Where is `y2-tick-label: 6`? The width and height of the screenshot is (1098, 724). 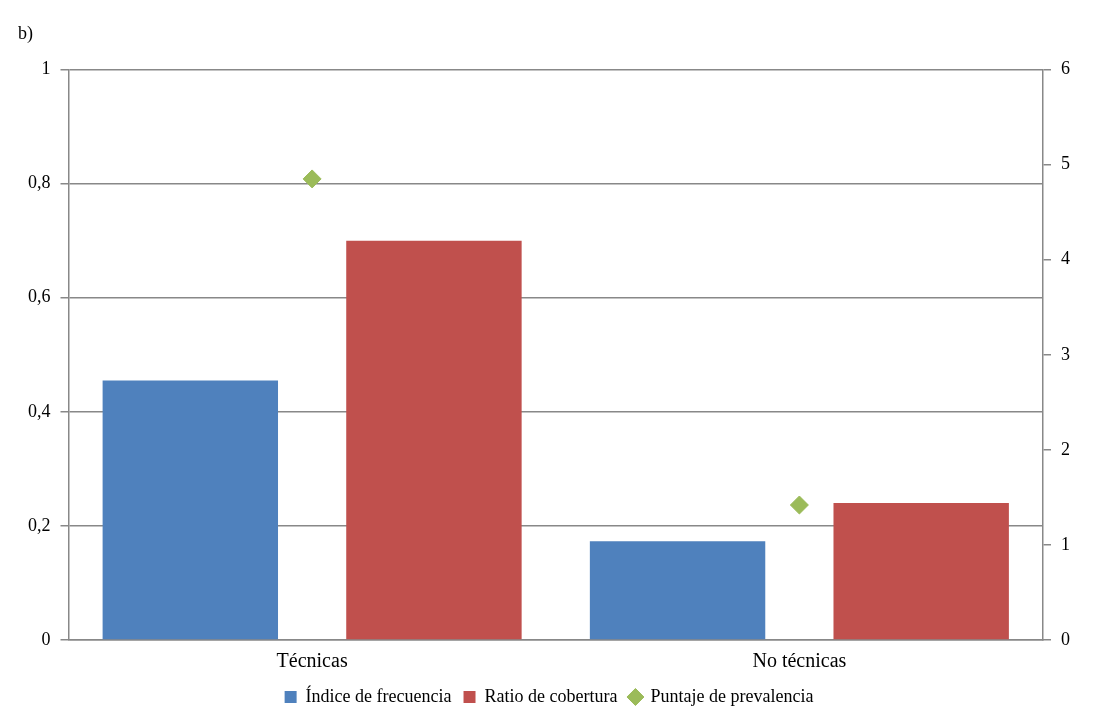 y2-tick-label: 6 is located at coordinates (1065, 68).